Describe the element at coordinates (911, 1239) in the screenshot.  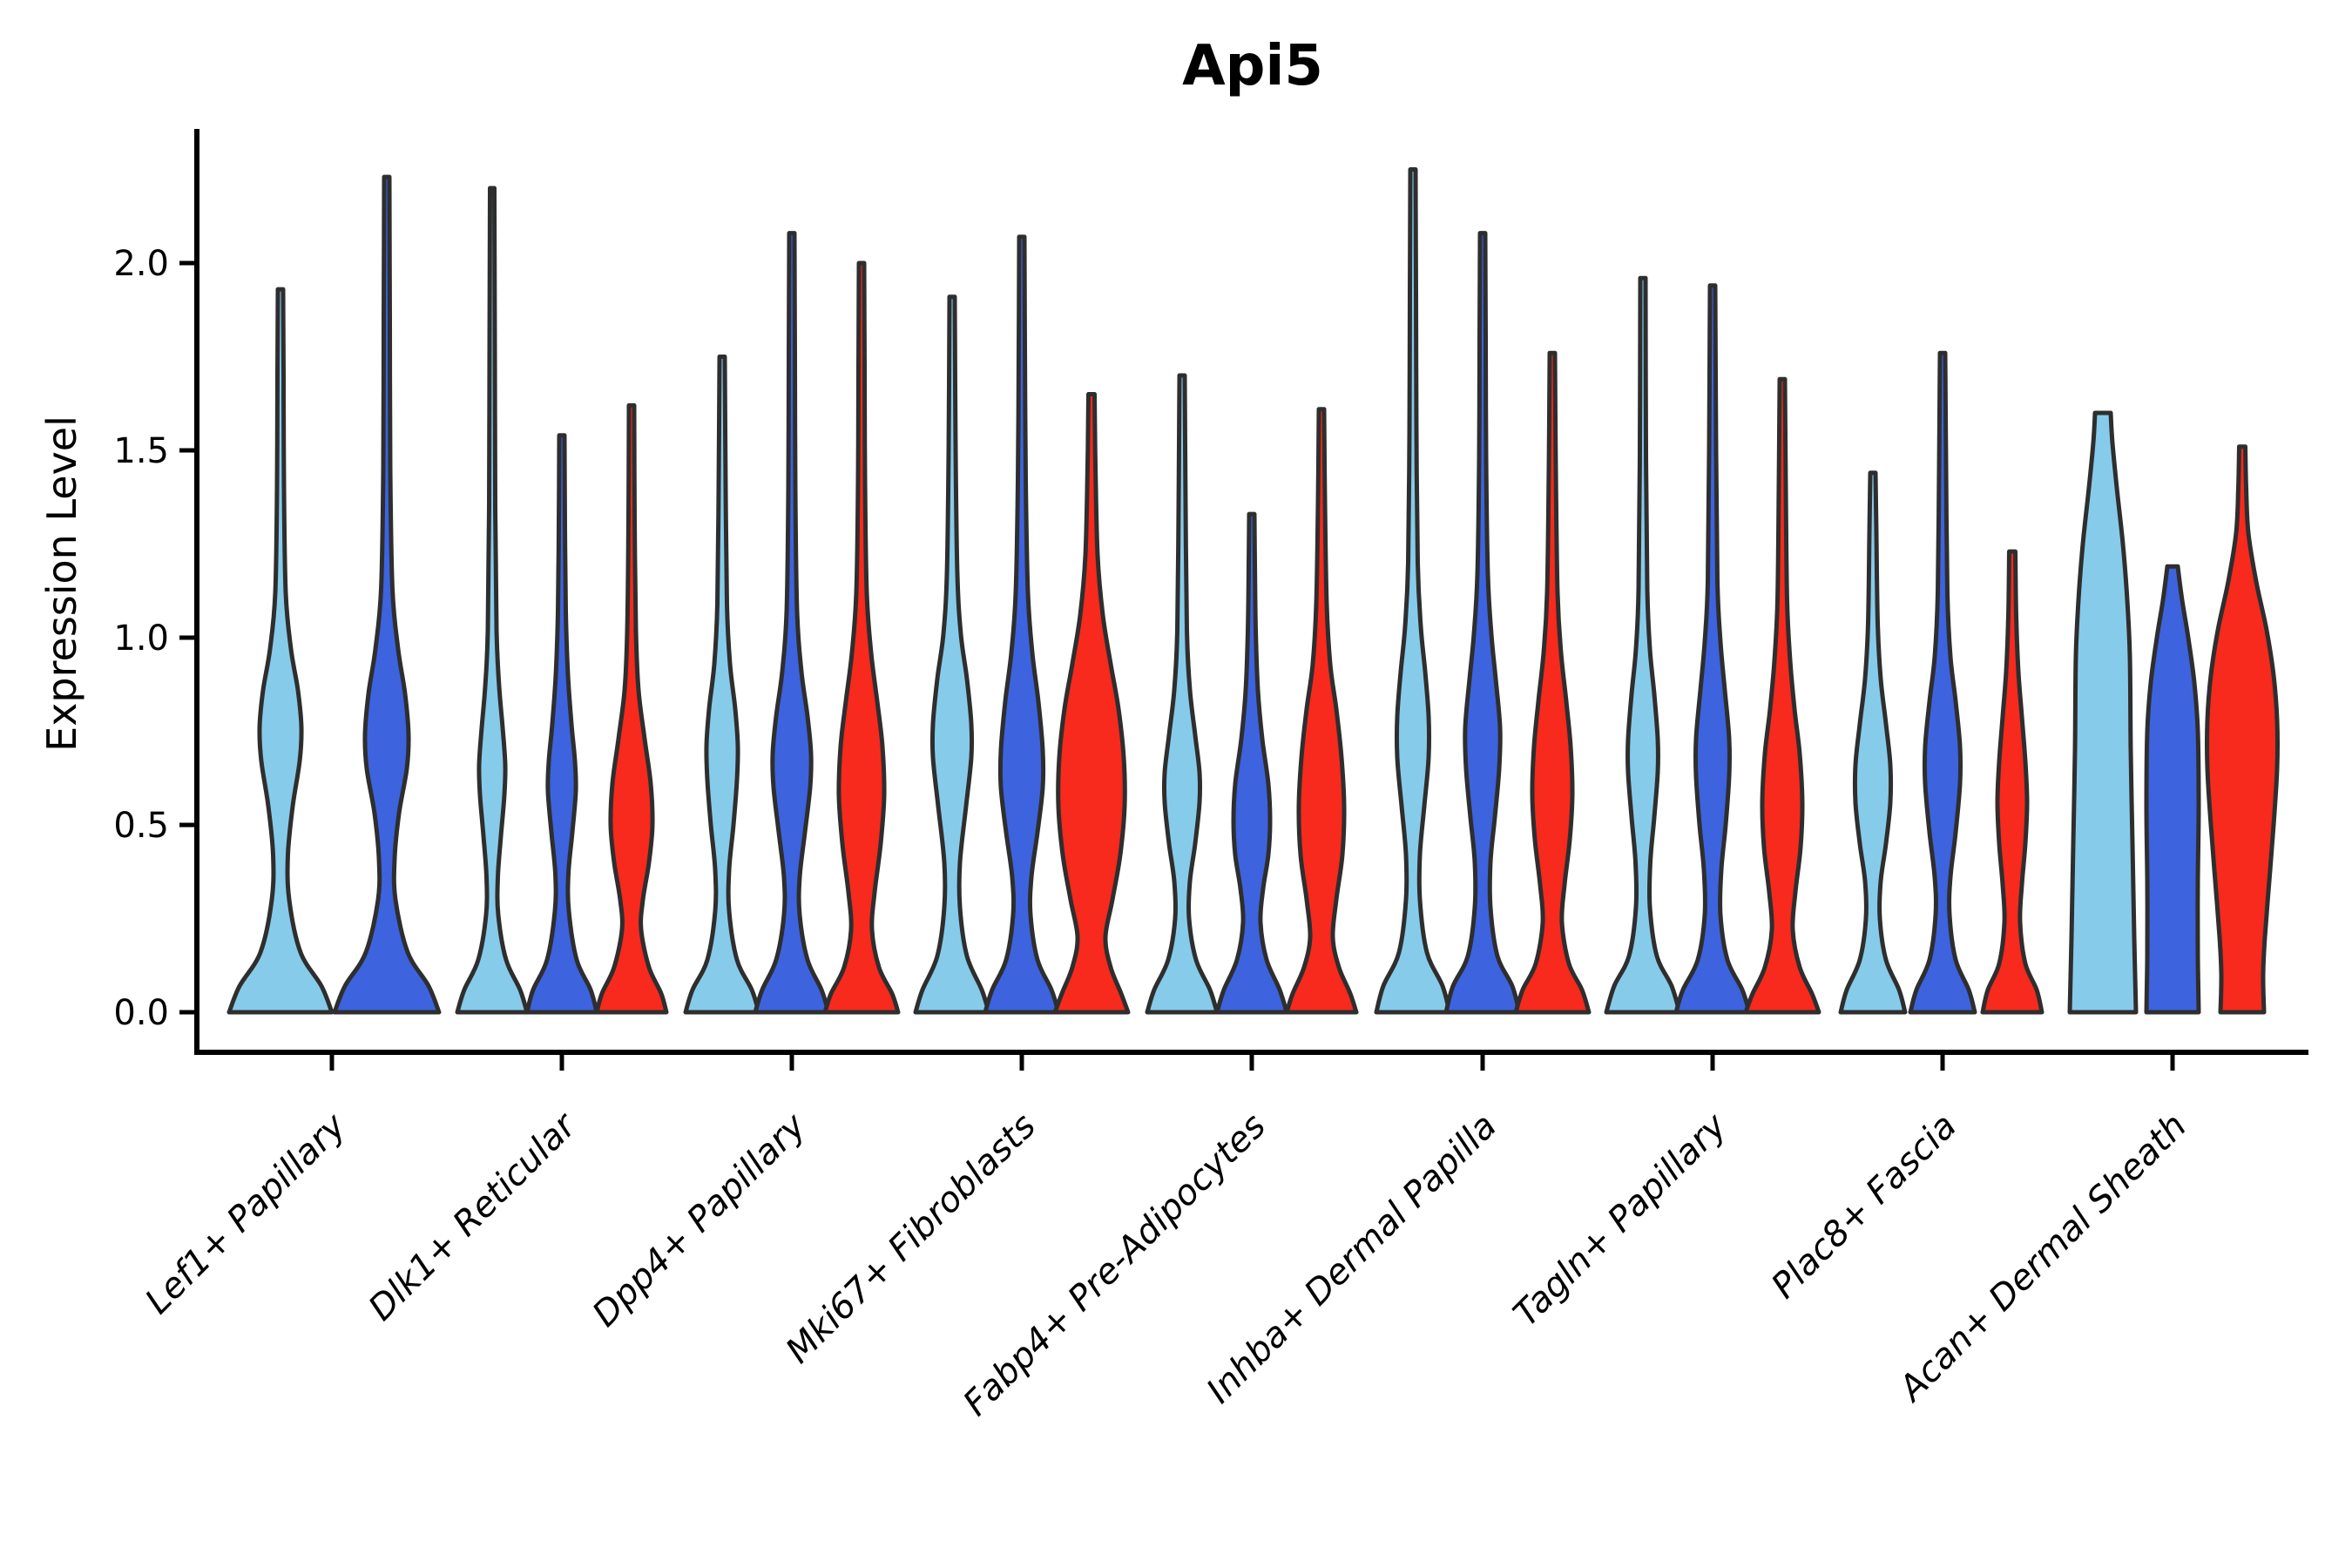
I see `category-label: Mki67+ Fibroblasts` at that location.